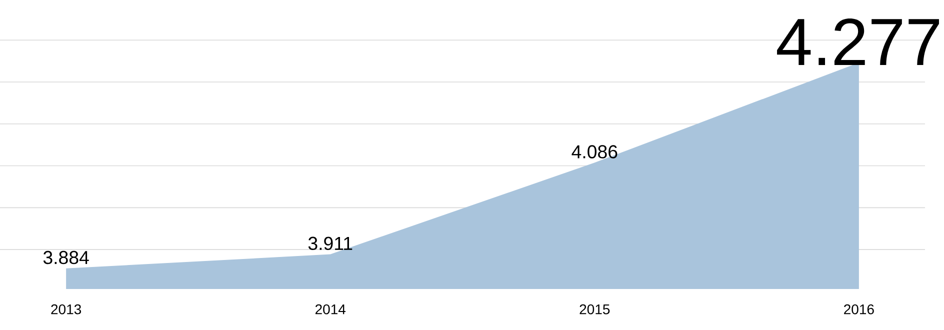 Image resolution: width=944 pixels, height=330 pixels. What do you see at coordinates (66, 309) in the screenshot?
I see `x-tick-label: 2013` at bounding box center [66, 309].